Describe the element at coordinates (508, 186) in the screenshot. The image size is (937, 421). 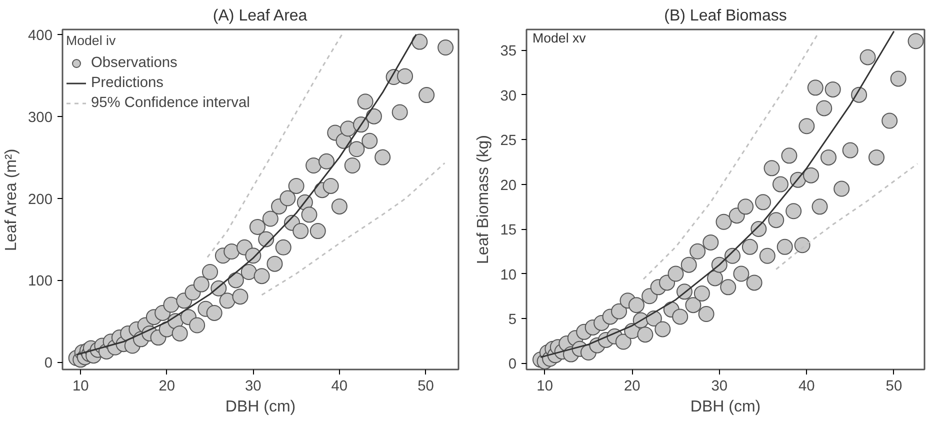
I see `y-tick-label: 20` at that location.